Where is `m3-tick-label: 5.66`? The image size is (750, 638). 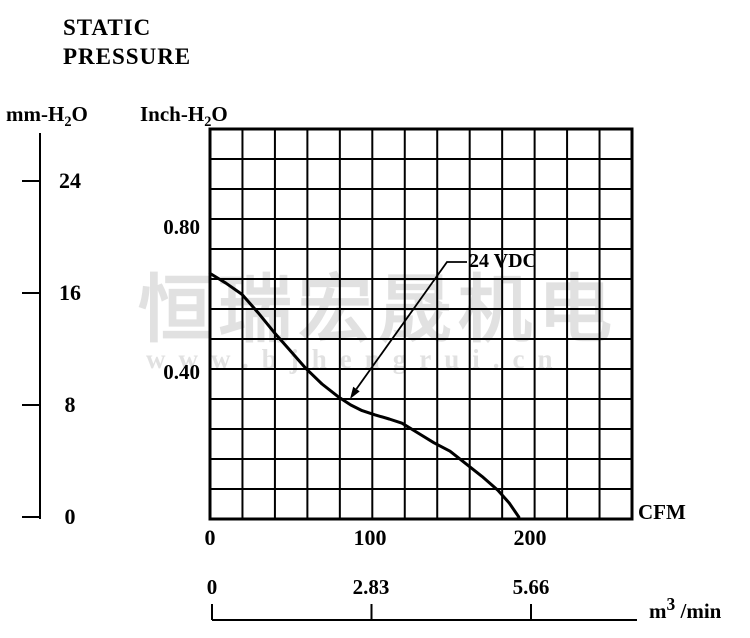 m3-tick-label: 5.66 is located at coordinates (531, 587).